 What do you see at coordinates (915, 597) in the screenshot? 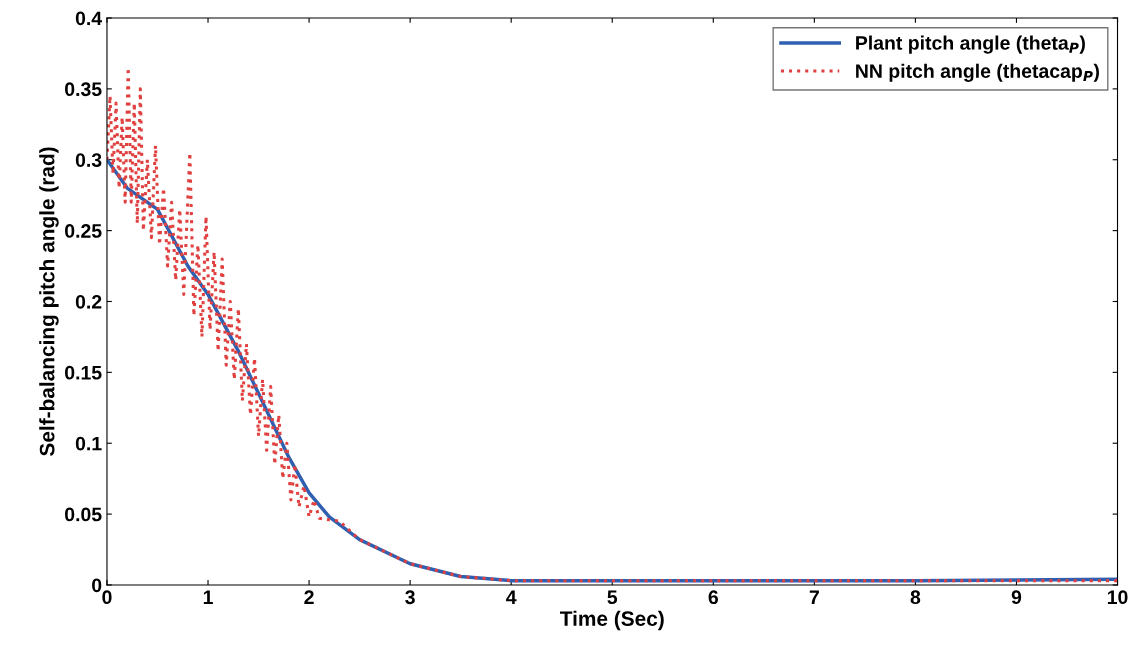
I see `x-tick-label: 8` at bounding box center [915, 597].